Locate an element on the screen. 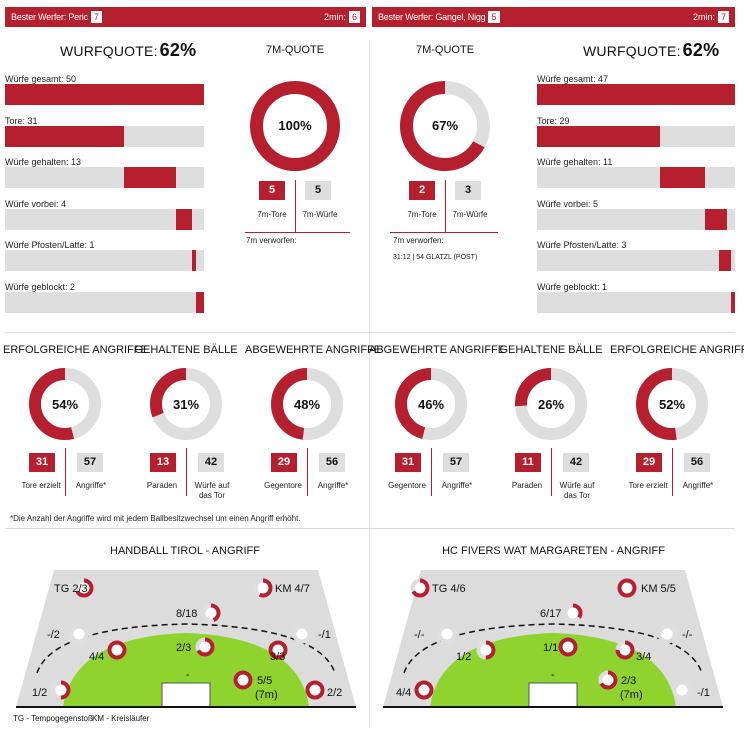  right-court is located at coordinates (553, 639).